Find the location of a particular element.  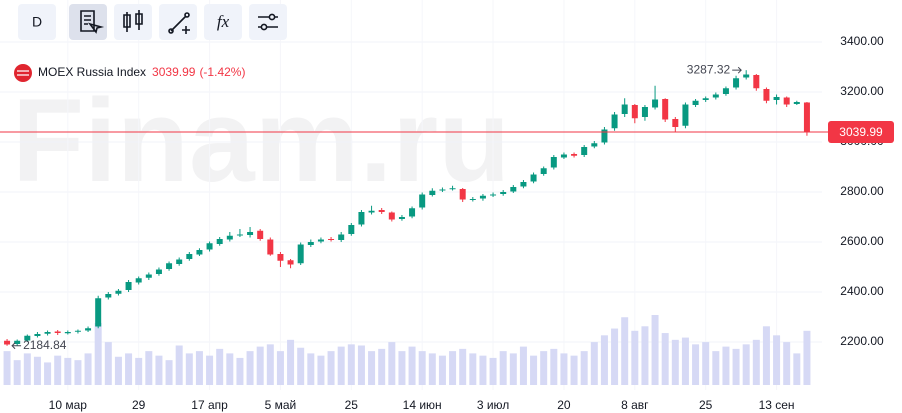

last-price-tag is located at coordinates (861, 132).